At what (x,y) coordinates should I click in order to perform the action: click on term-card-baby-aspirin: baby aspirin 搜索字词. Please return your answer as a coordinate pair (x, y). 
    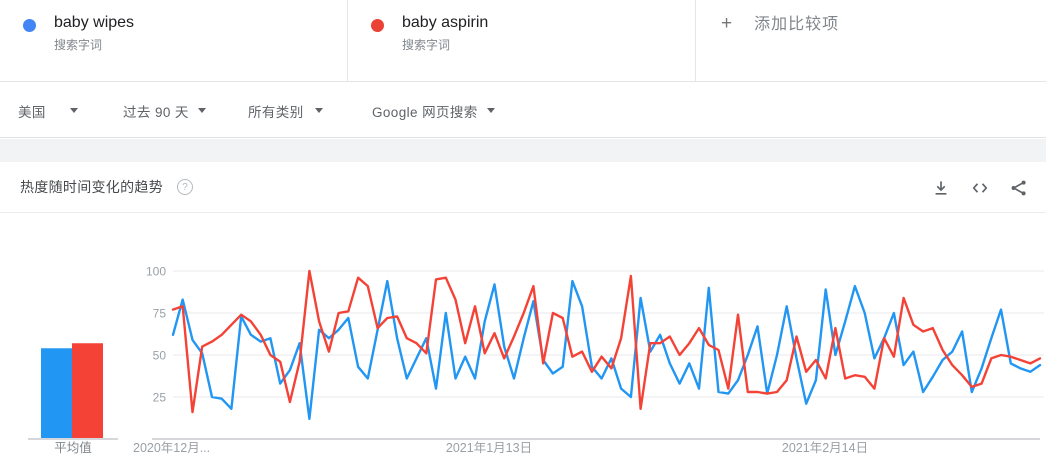
    Looking at the image, I should click on (522, 40).